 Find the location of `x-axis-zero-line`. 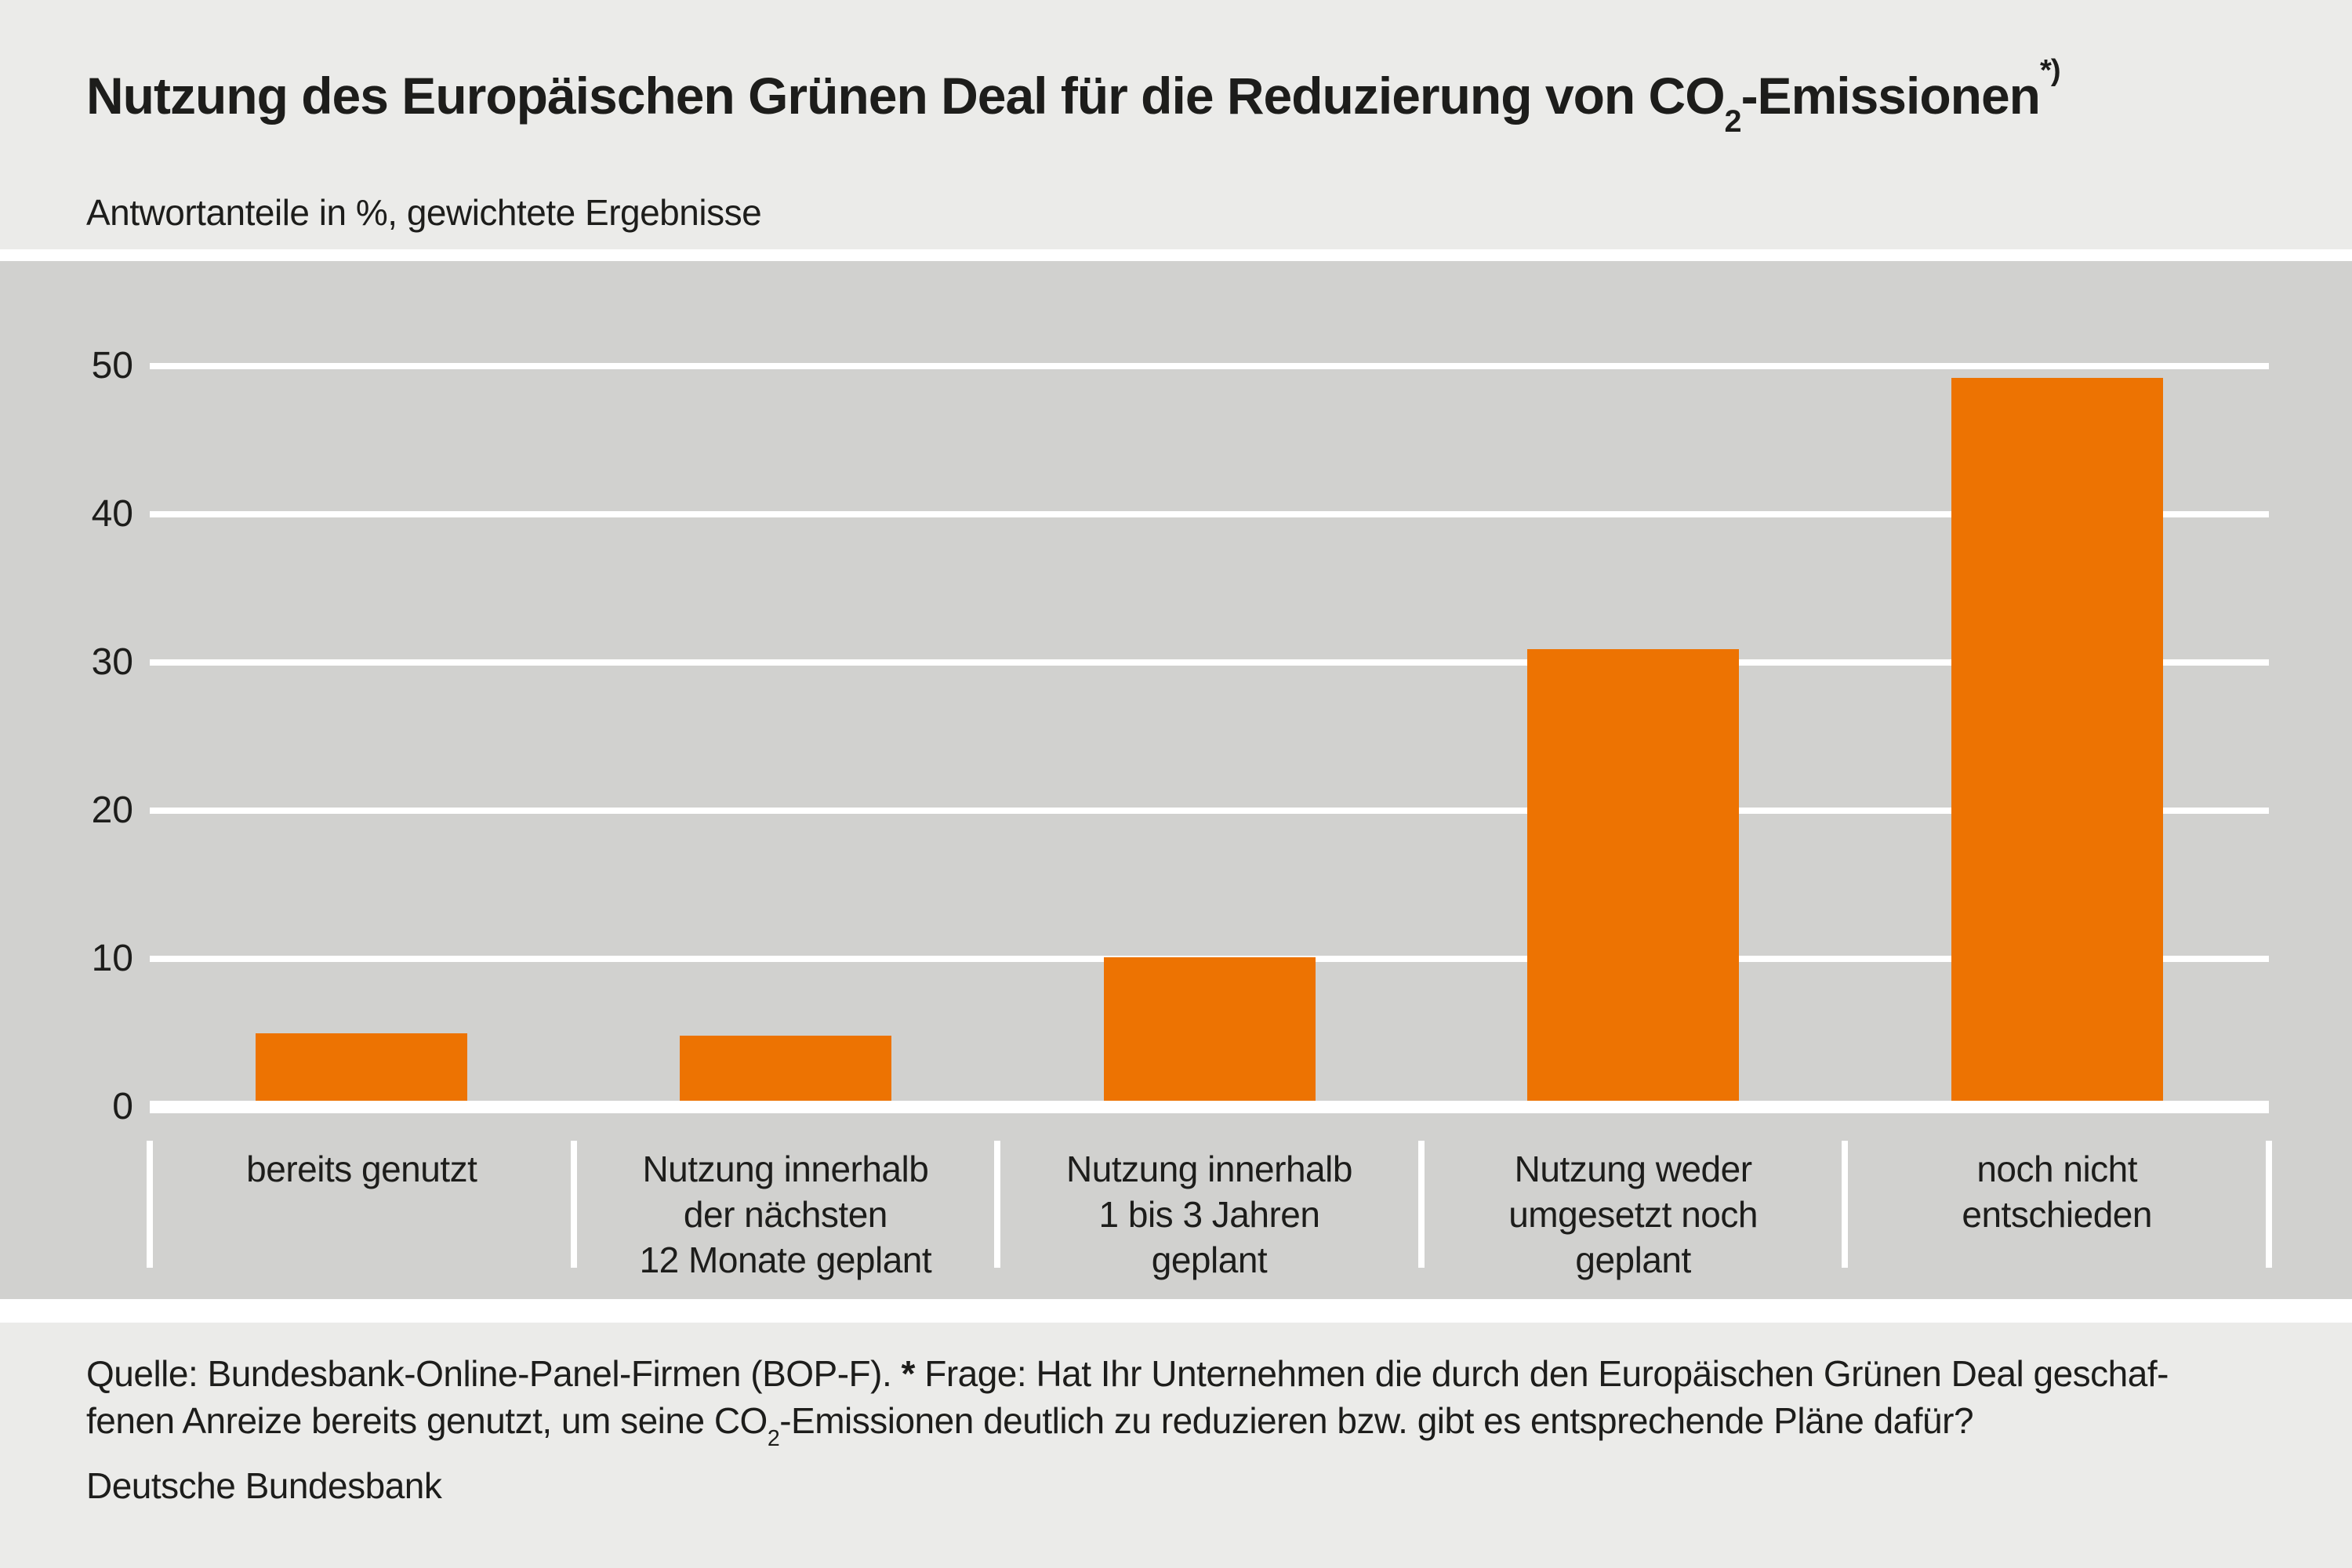

x-axis-zero-line is located at coordinates (1209, 1107).